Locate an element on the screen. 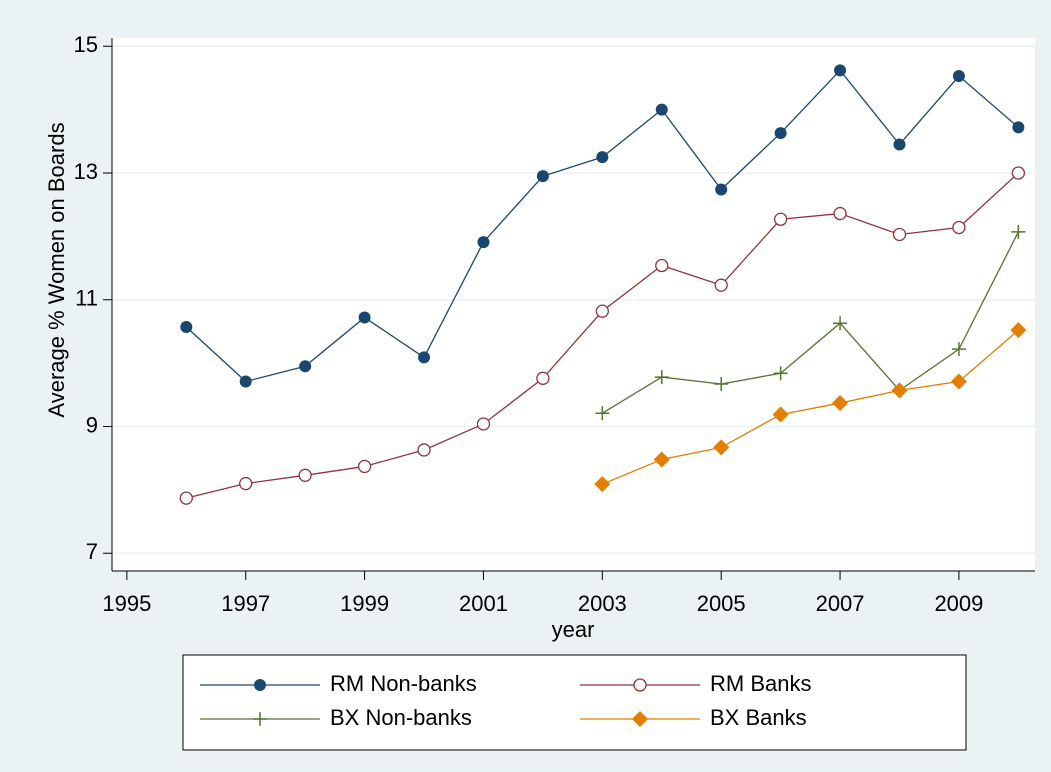 This screenshot has height=772, width=1051. y-tick-label: 15 is located at coordinates (86, 44).